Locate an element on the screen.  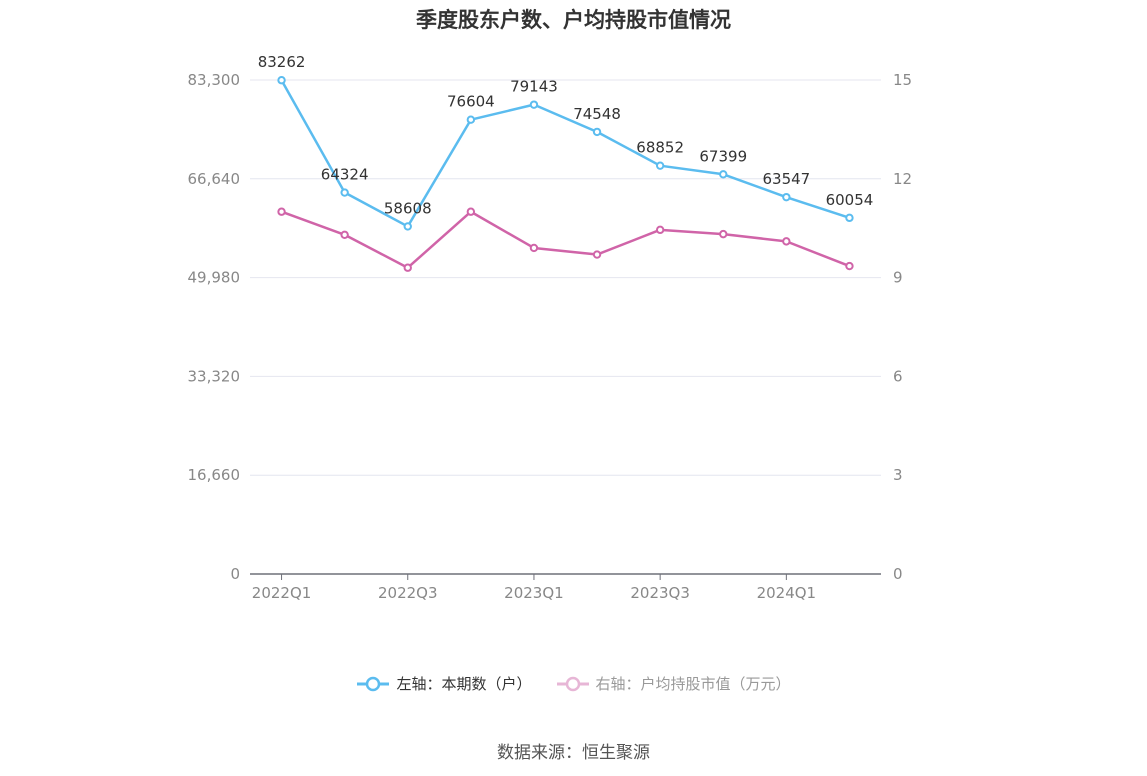
x-tick-label: 2022Q3 is located at coordinates (408, 593).